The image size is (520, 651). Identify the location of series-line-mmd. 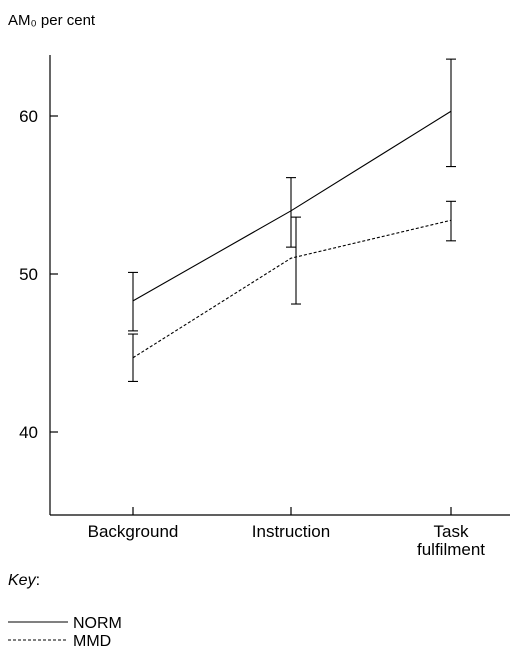
(292, 289).